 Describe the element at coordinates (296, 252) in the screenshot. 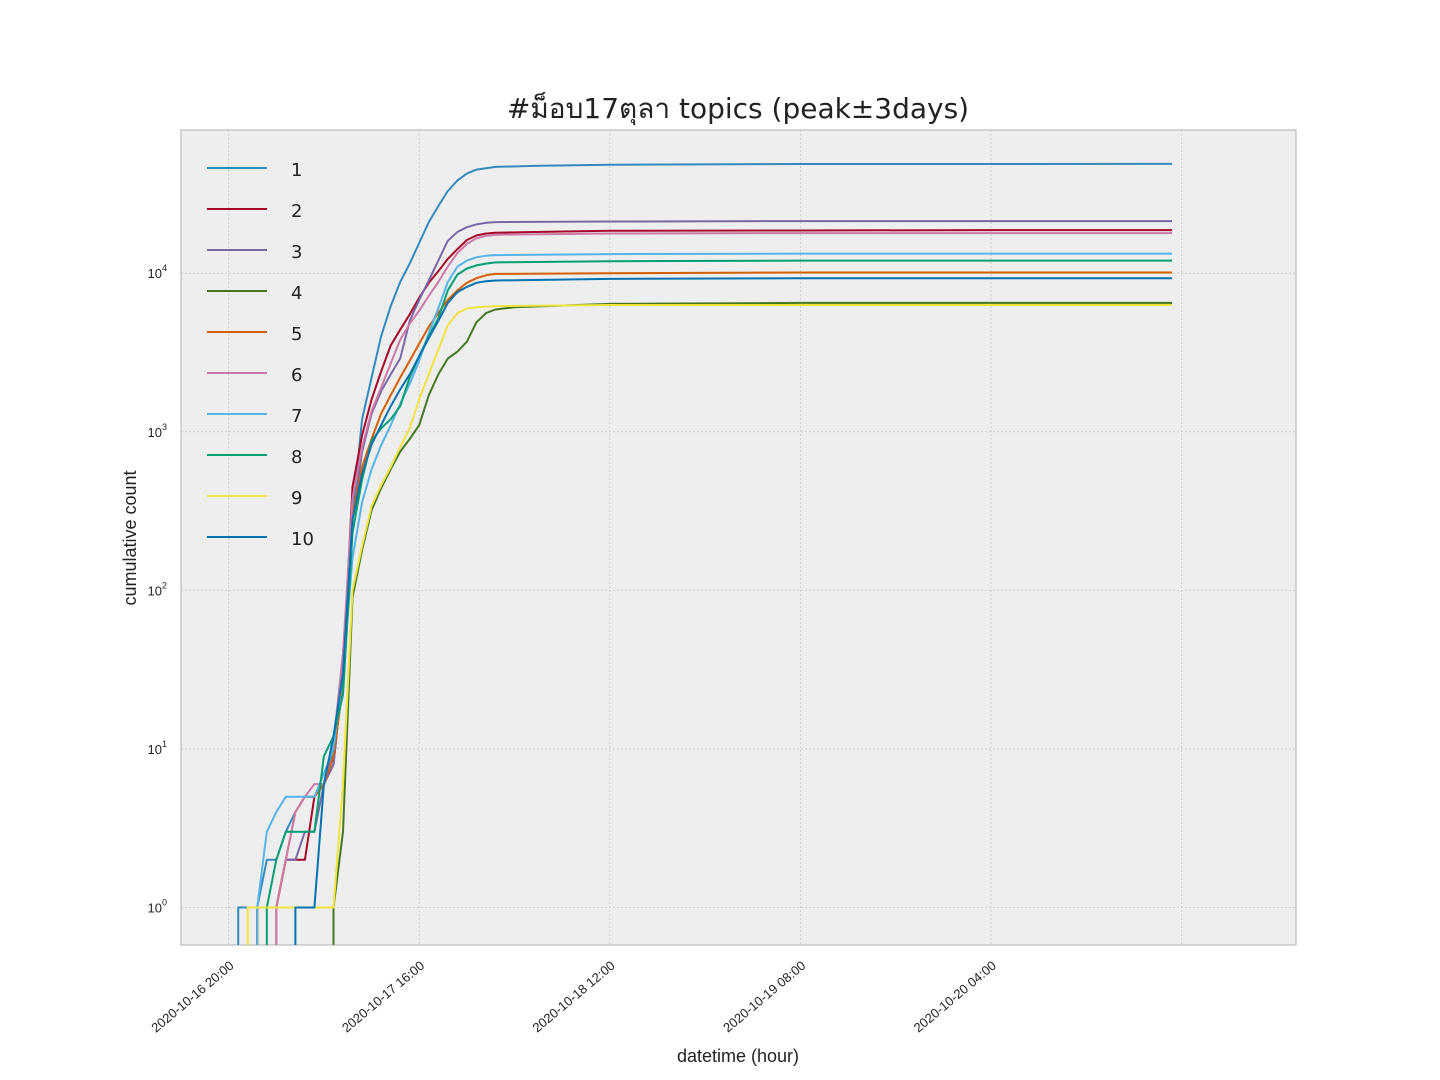

I see `legend-label-3: 3` at that location.